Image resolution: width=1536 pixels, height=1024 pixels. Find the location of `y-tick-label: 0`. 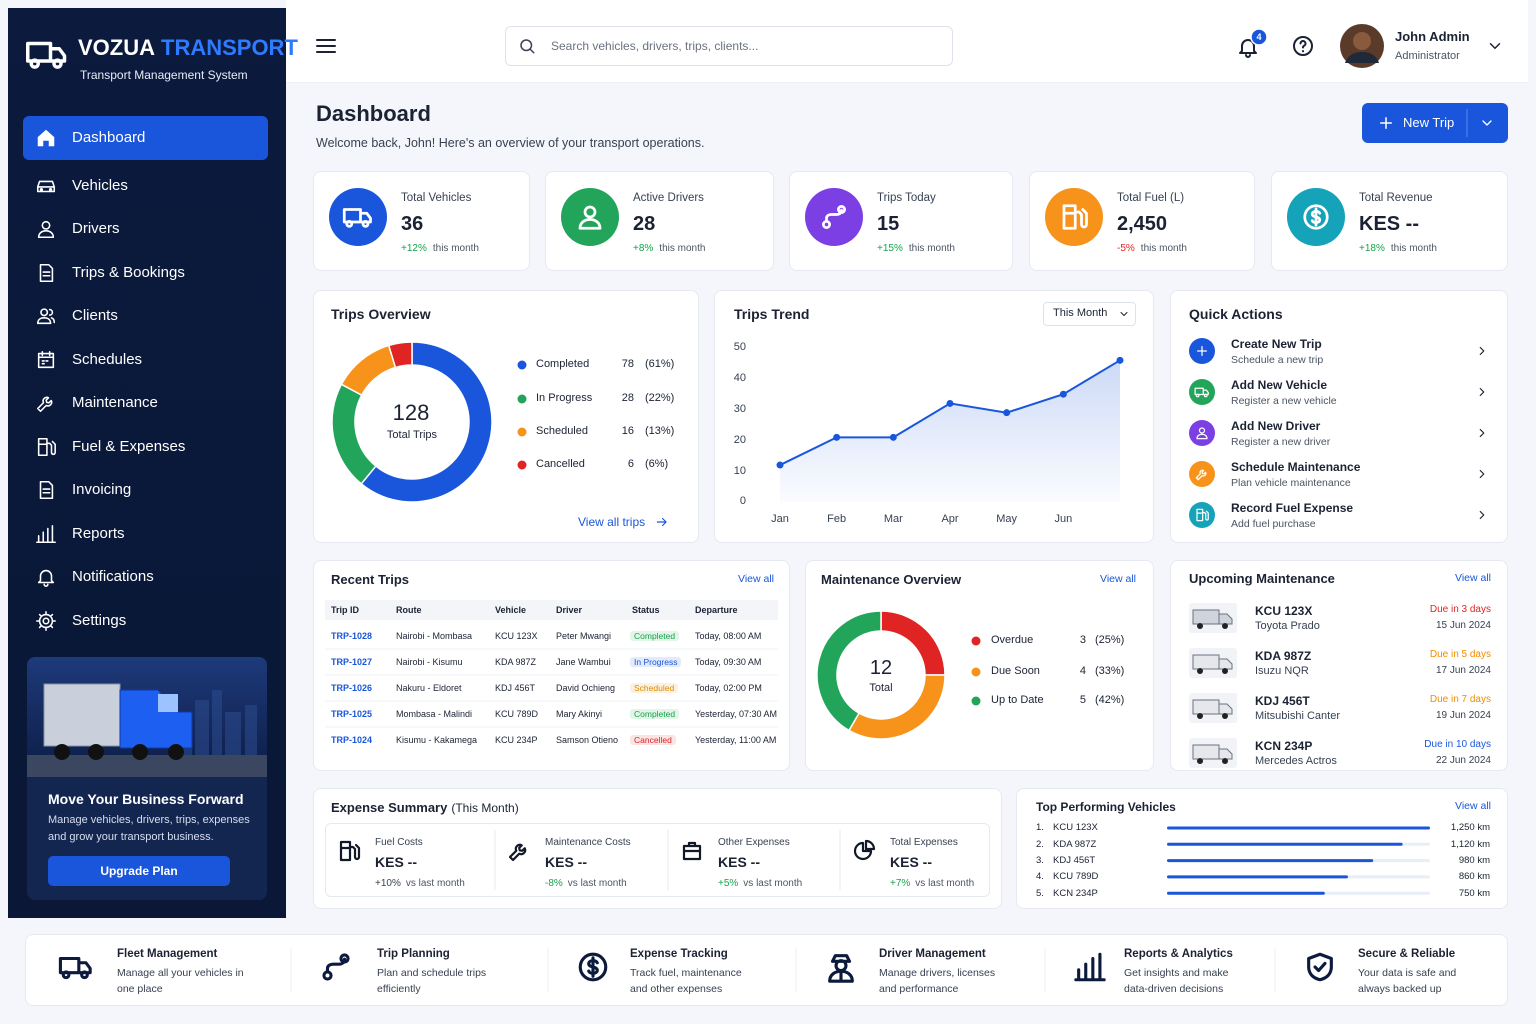

y-tick-label: 0 is located at coordinates (446, 501).